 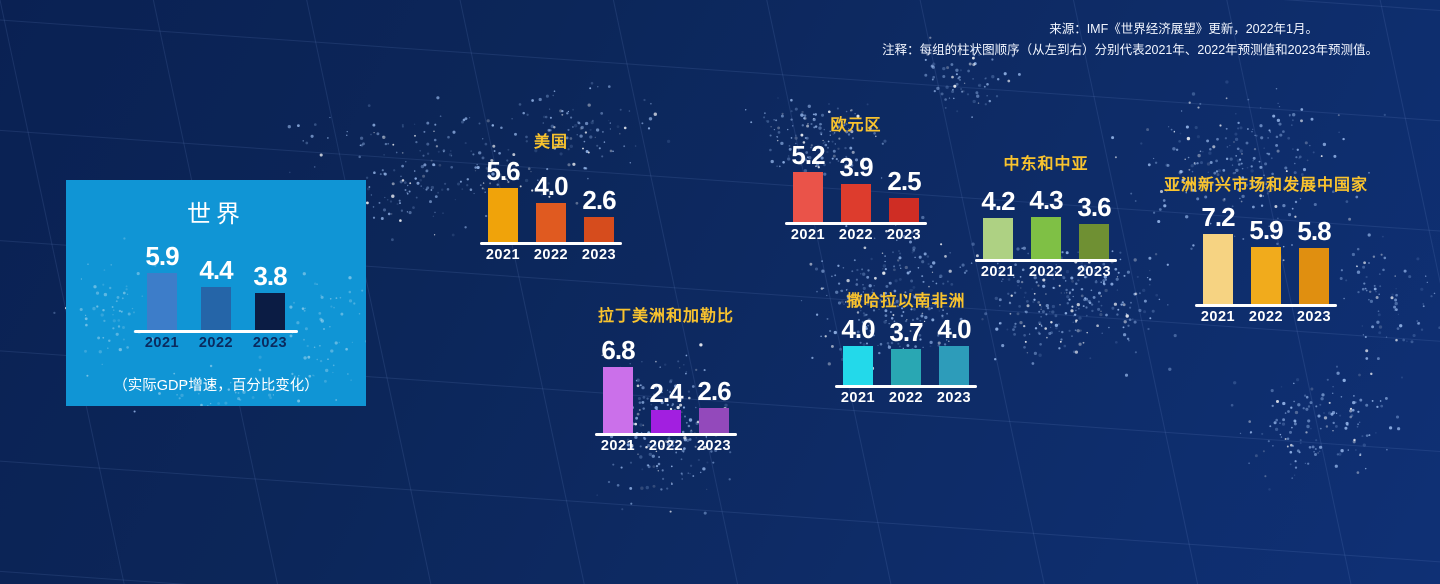 What do you see at coordinates (906, 301) in the screenshot?
I see `region-title: 撒哈拉以南非洲` at bounding box center [906, 301].